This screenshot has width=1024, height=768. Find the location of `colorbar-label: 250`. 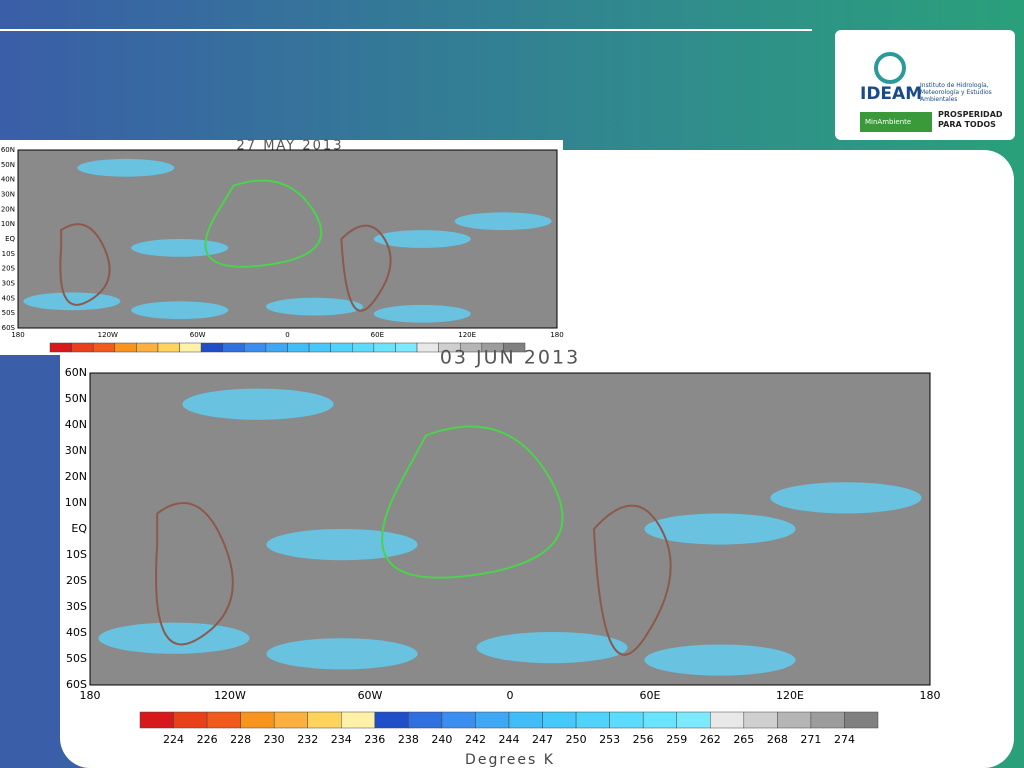

colorbar-label: 250 is located at coordinates (576, 739).